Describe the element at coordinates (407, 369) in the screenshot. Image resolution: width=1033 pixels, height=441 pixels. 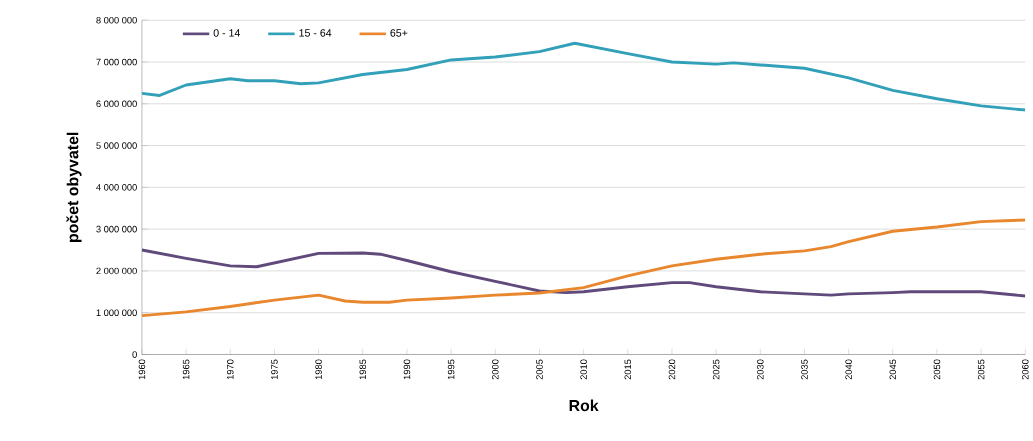
I see `x-tick-label: 1990` at that location.